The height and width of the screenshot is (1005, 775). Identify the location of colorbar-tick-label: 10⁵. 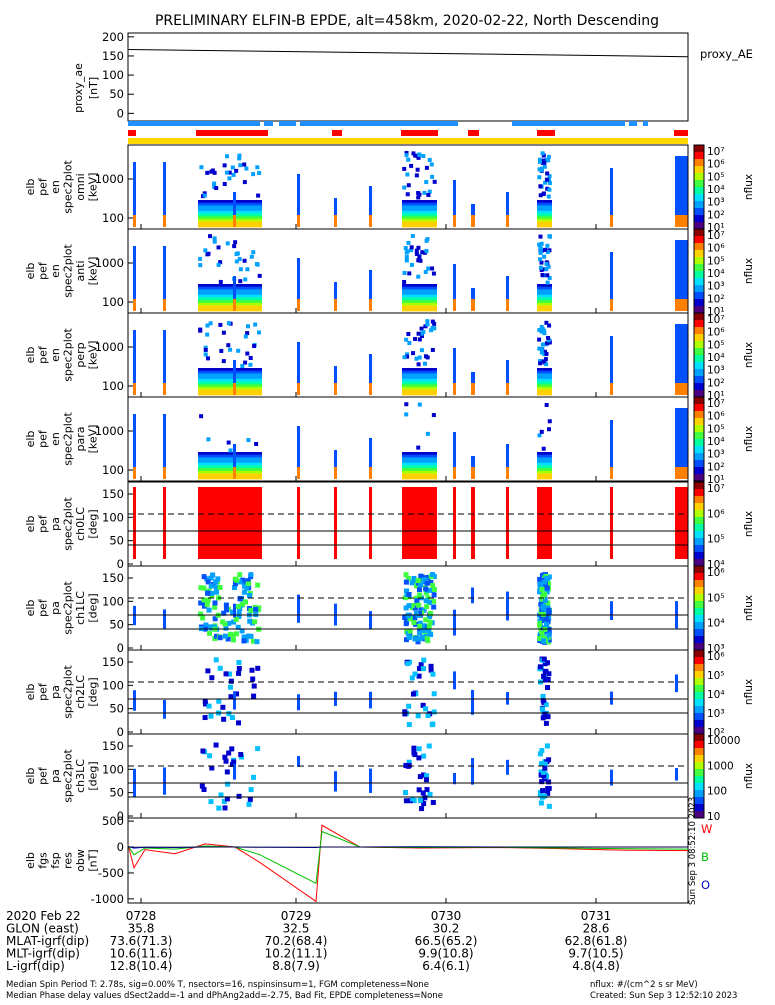
(716, 429).